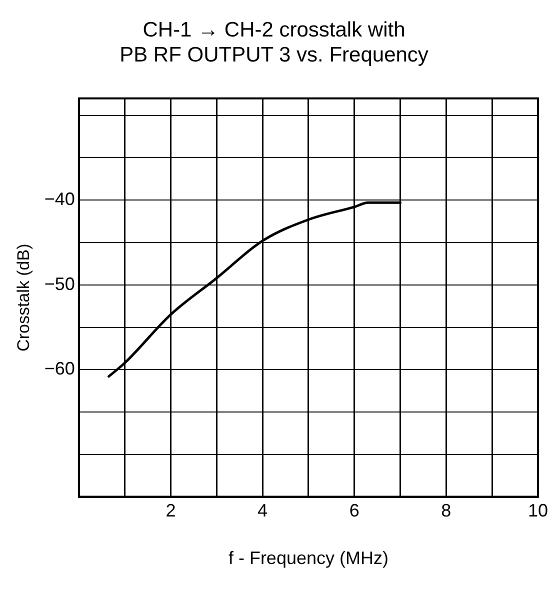 This screenshot has height=594, width=560. What do you see at coordinates (59, 368) in the screenshot?
I see `y-tick-label: −60` at bounding box center [59, 368].